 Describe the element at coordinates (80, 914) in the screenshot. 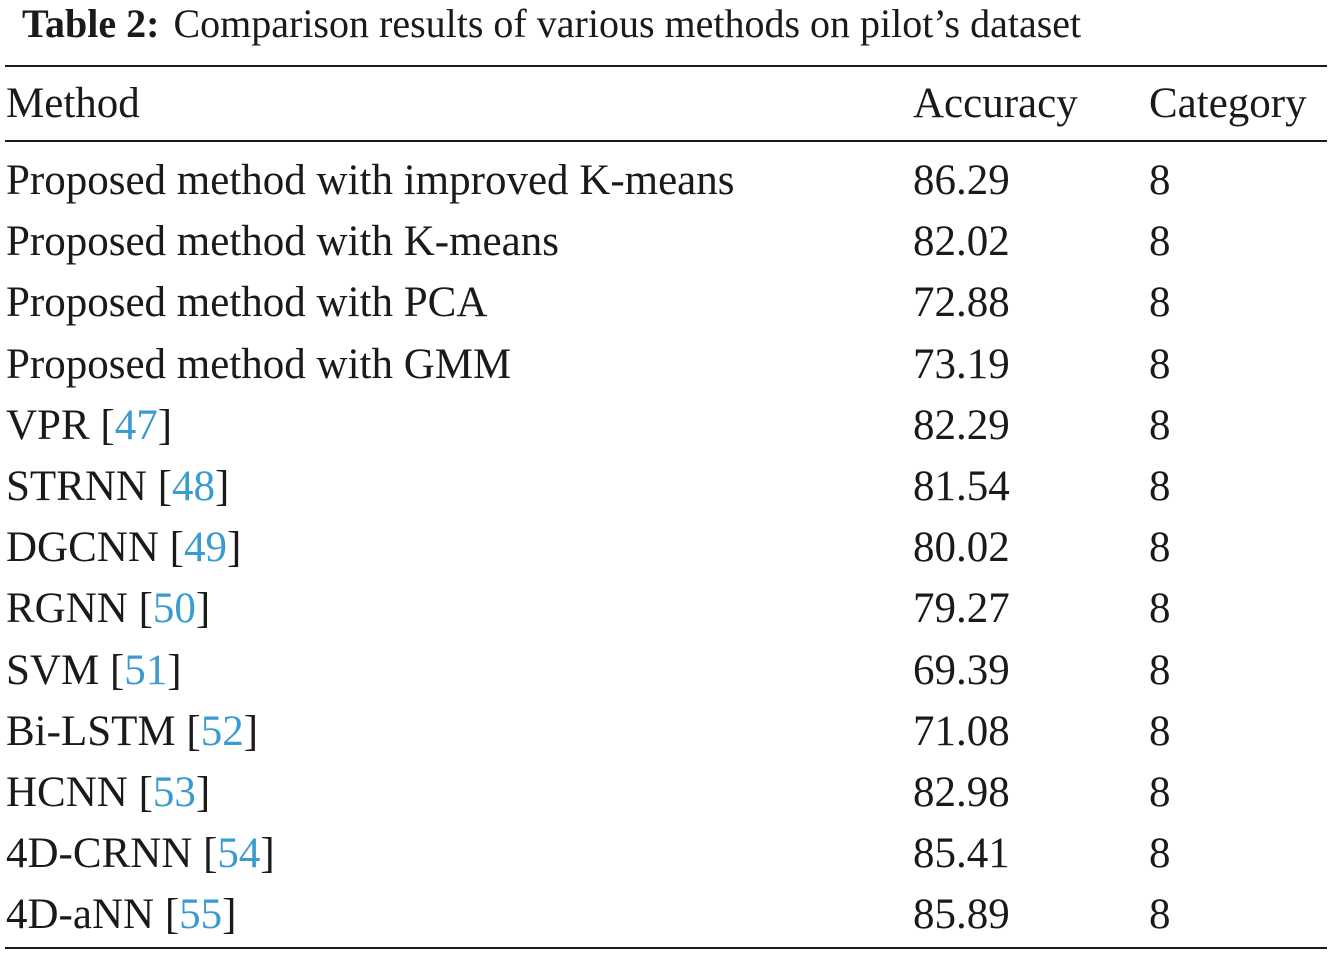

I see `method-name: 4D-aNN` at that location.